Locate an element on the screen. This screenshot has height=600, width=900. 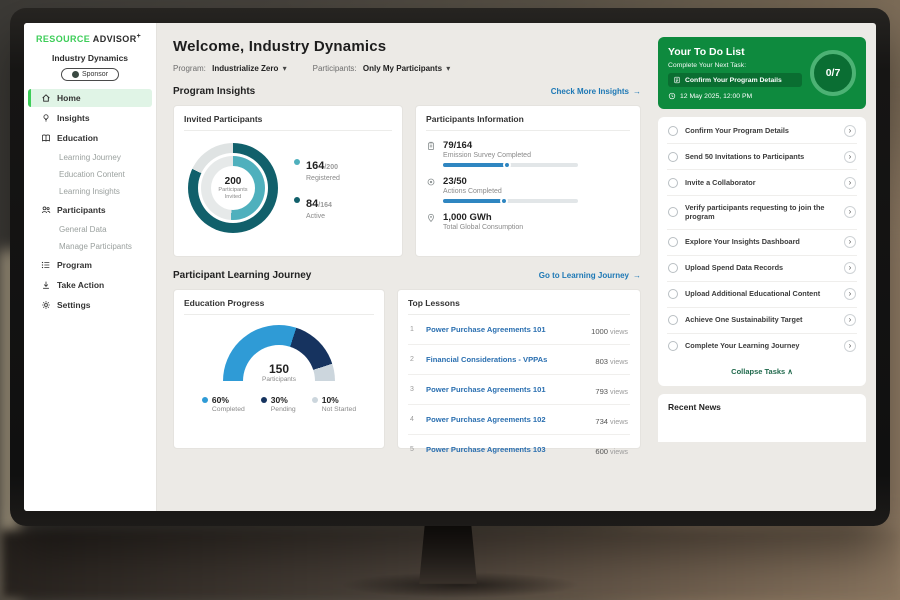
task-row: Invite a Collaborator › is located at coordinates (762, 183).